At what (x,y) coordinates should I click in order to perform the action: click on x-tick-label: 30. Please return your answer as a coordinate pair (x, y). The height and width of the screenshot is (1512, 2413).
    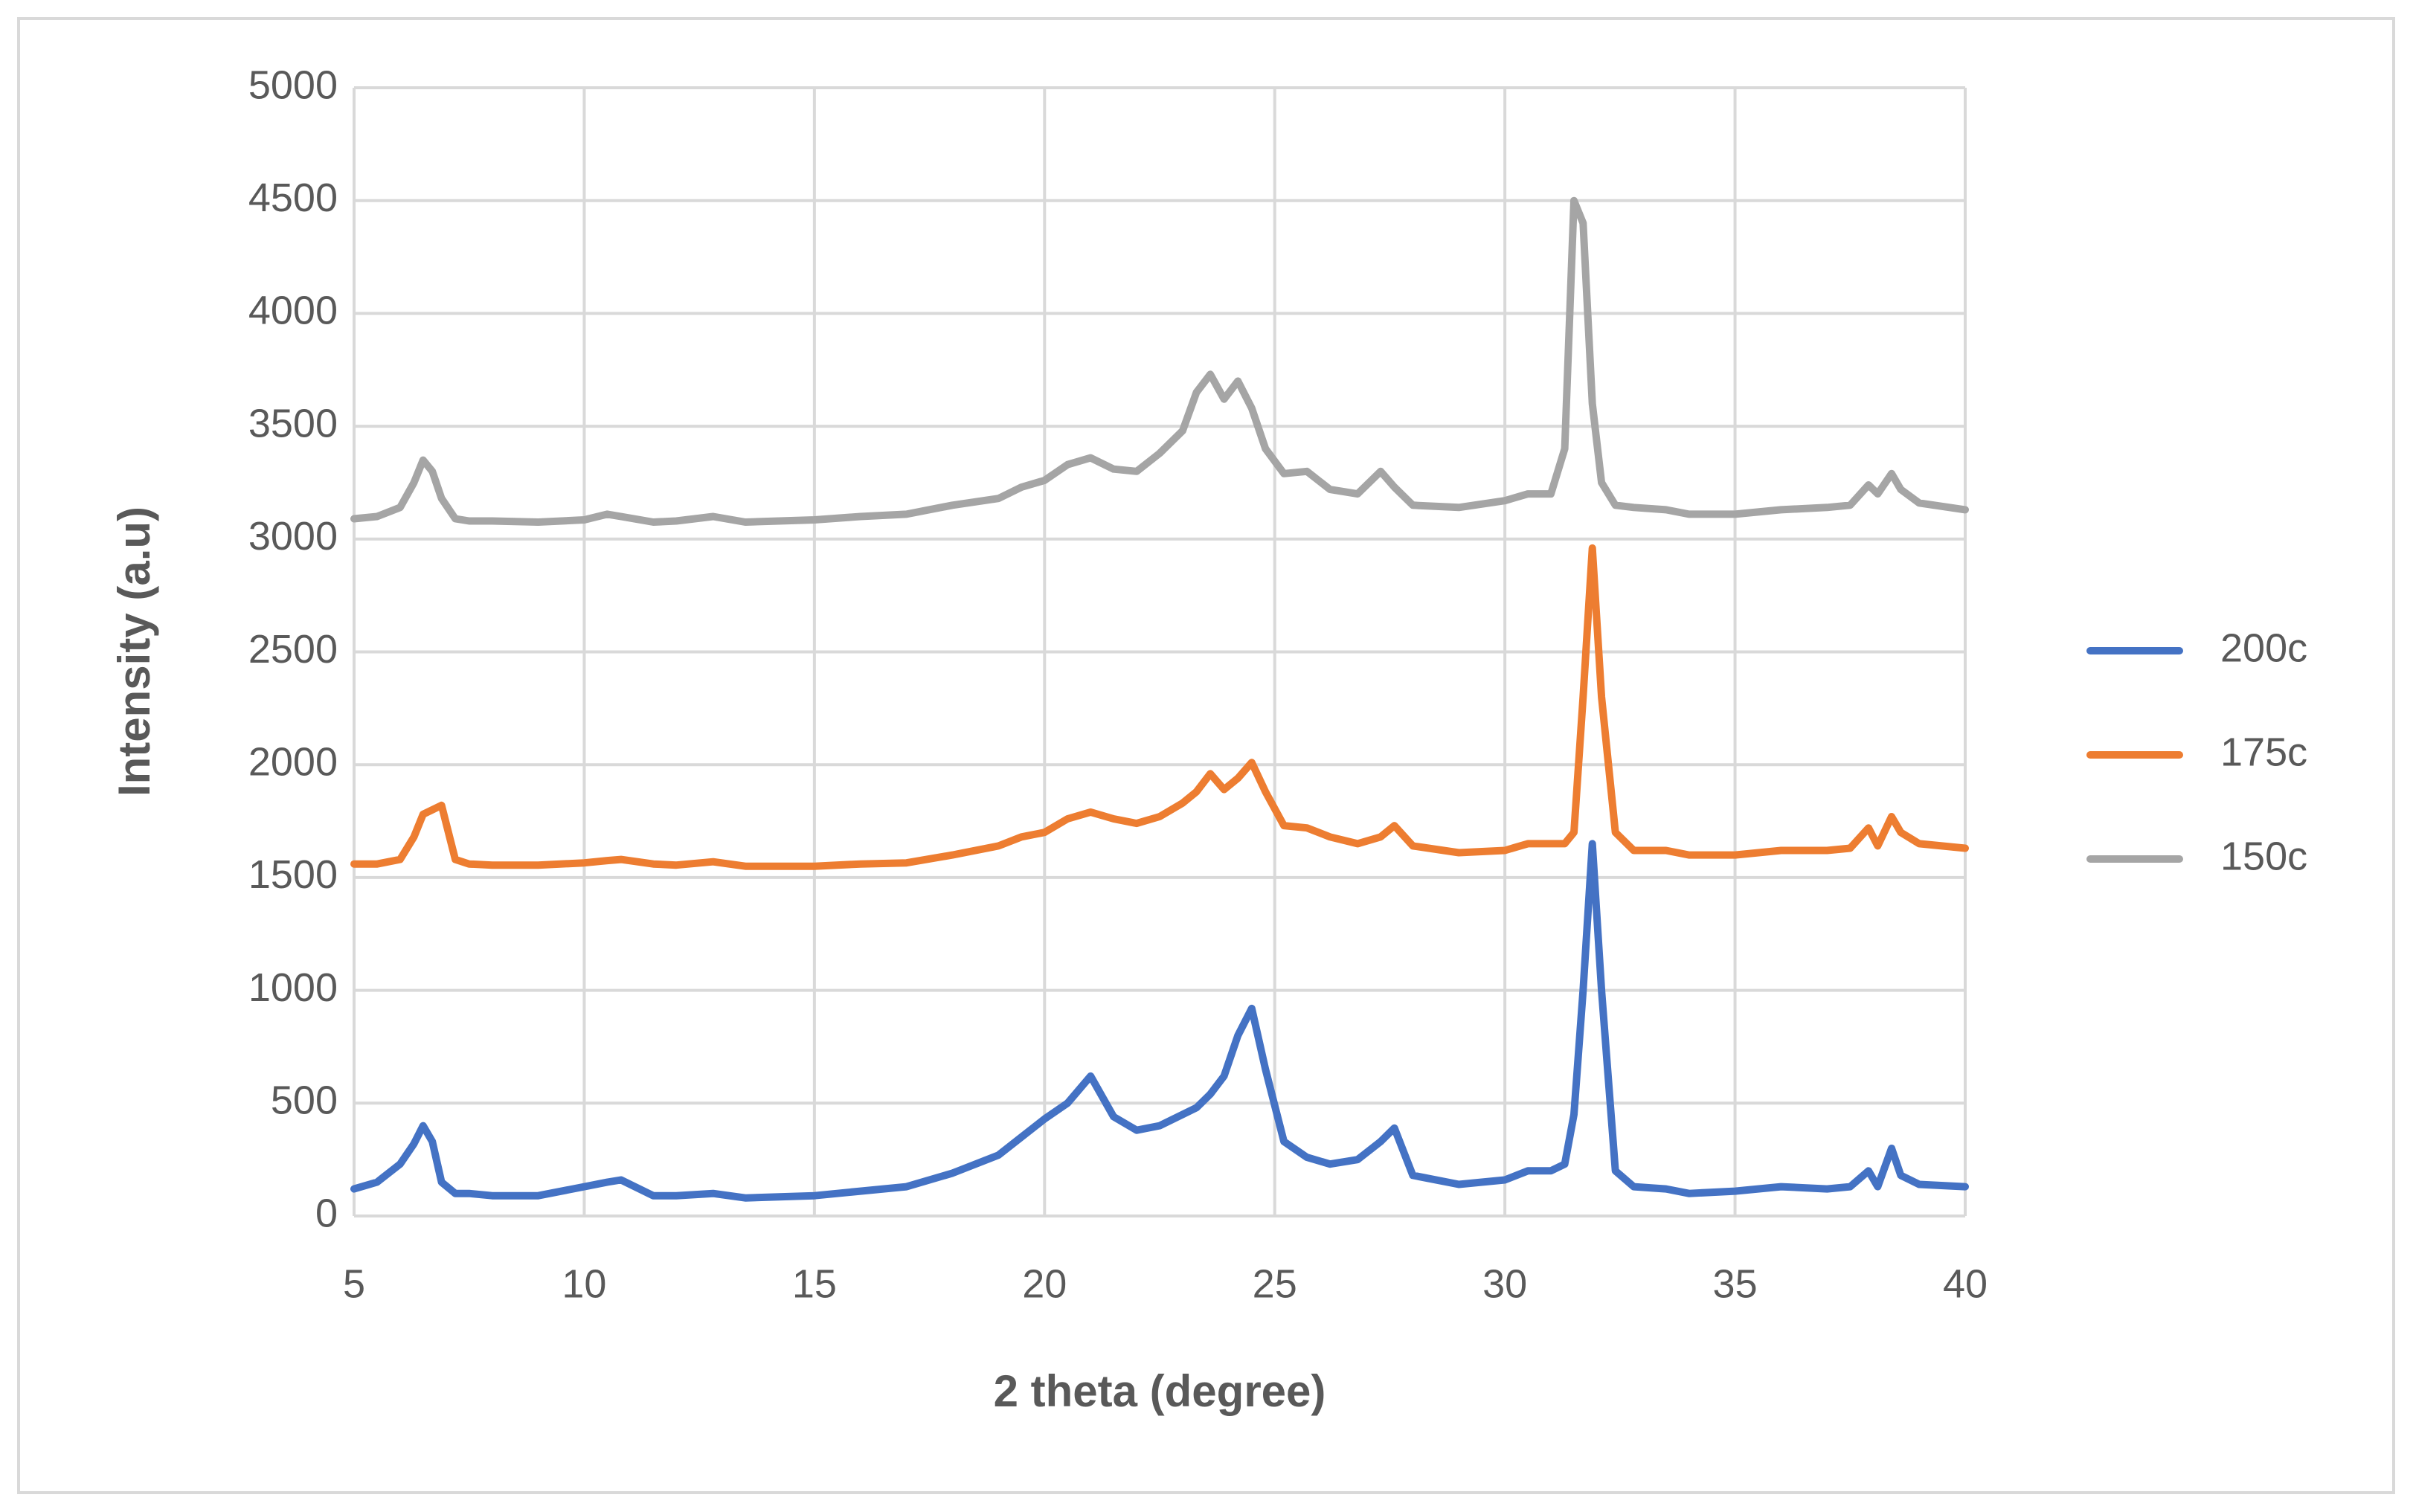
    Looking at the image, I should click on (1504, 1283).